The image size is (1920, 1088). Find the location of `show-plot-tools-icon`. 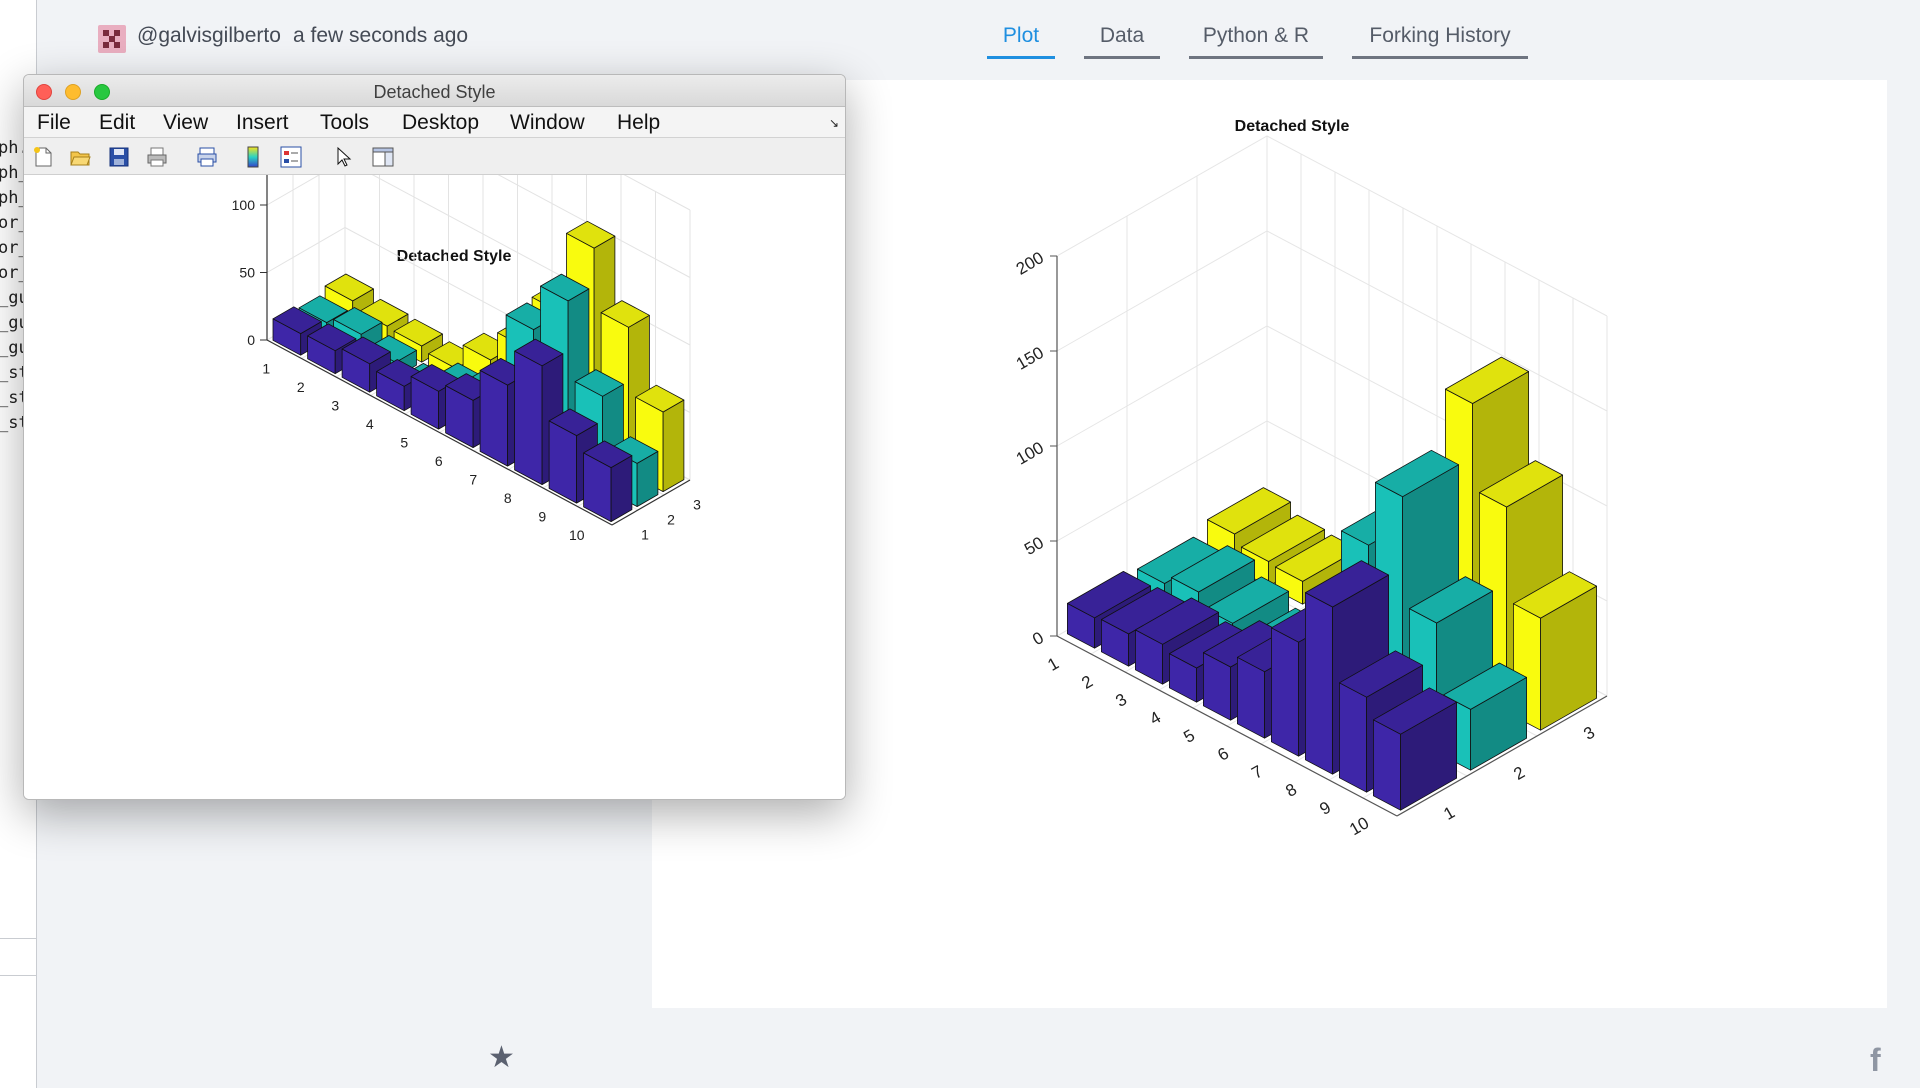

show-plot-tools-icon is located at coordinates (383, 157).